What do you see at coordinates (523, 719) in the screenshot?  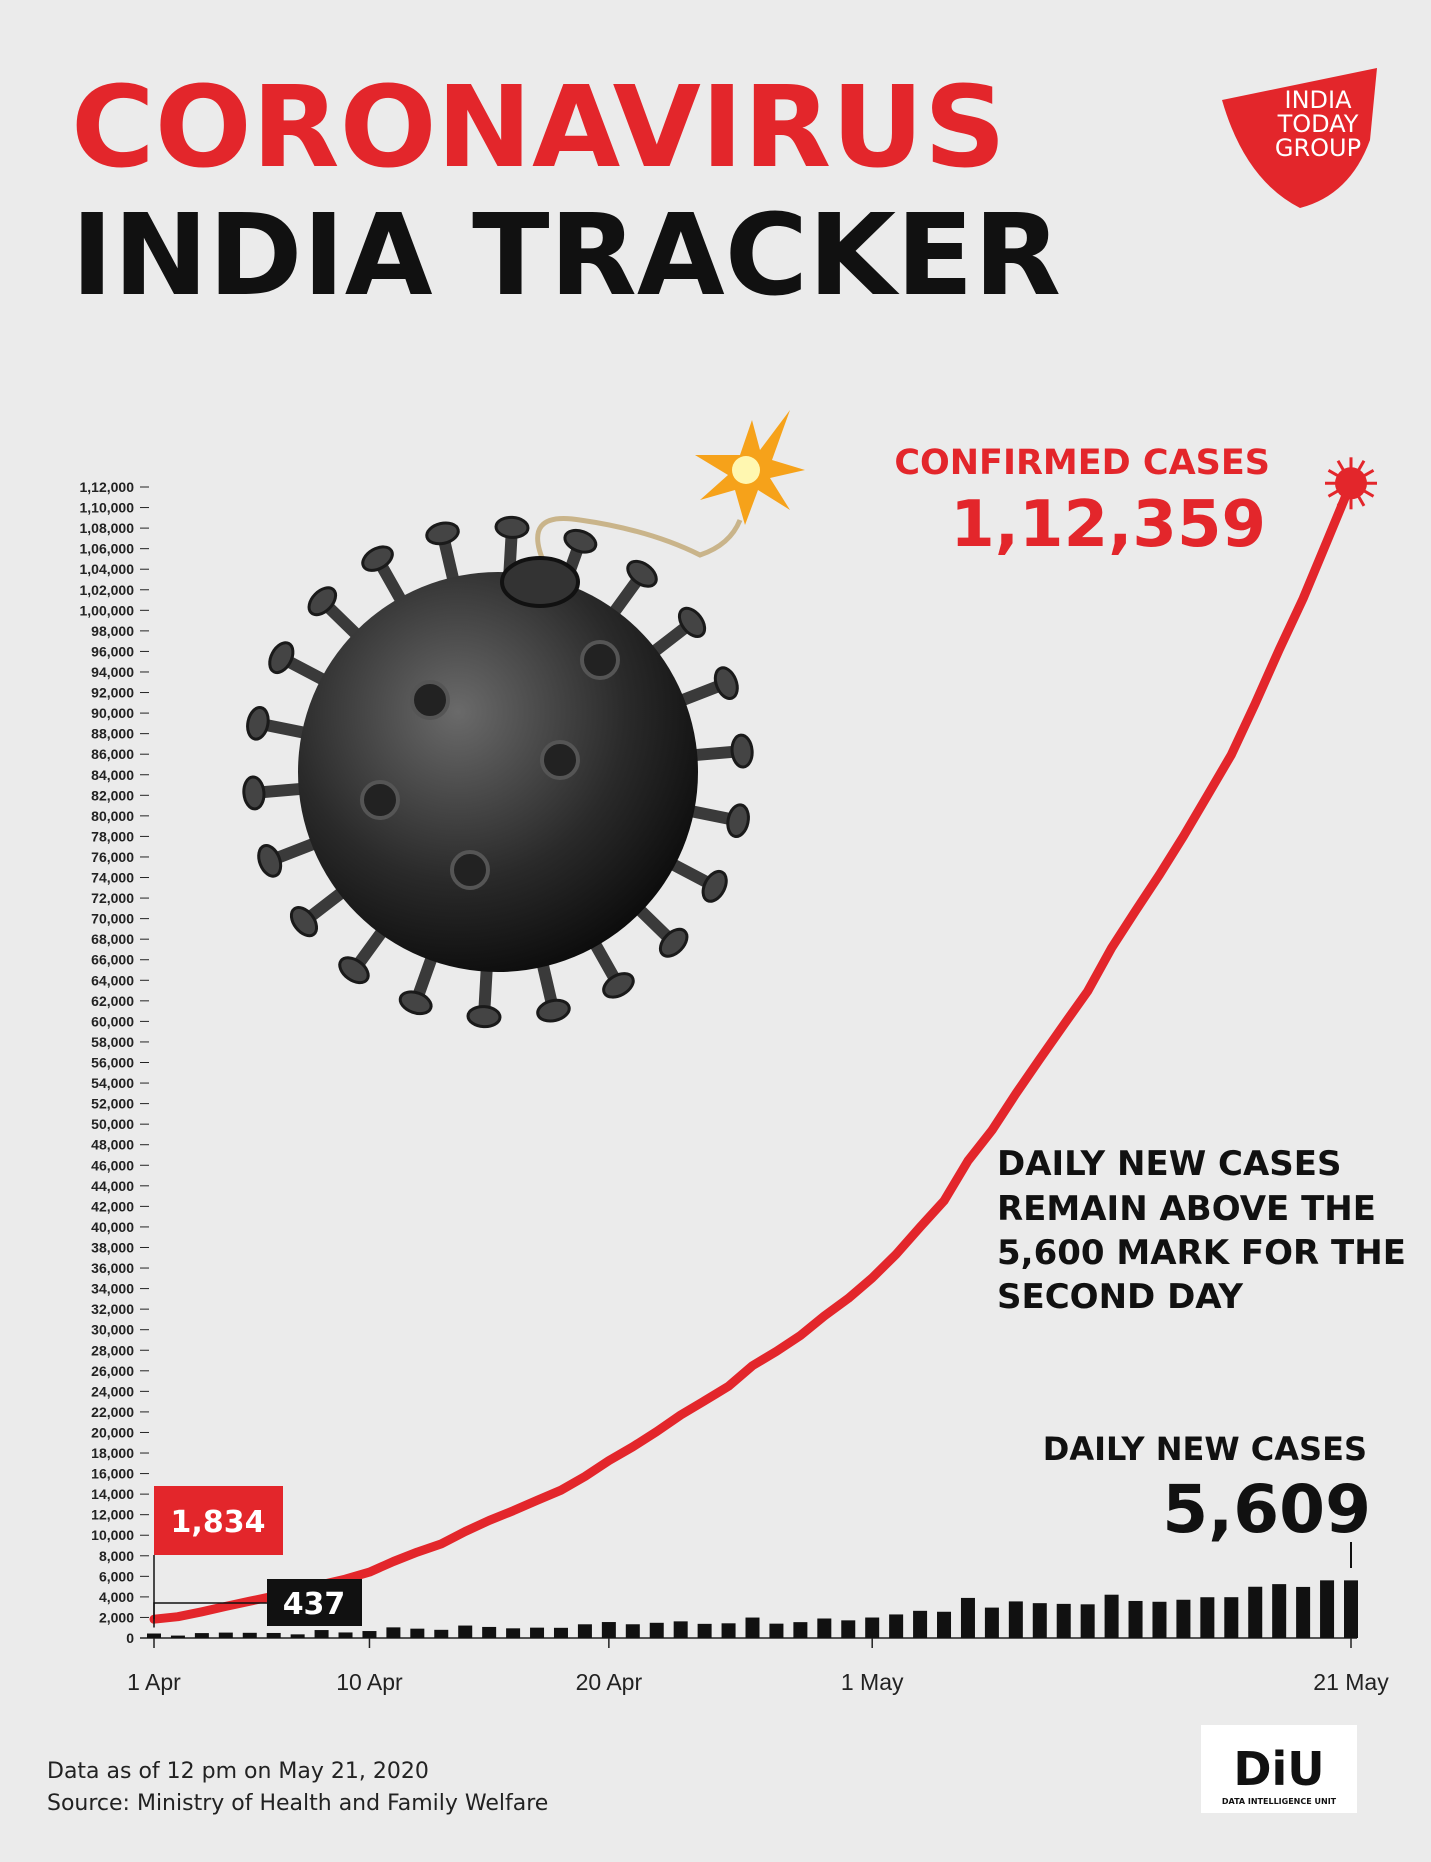 I see `virus-bomb-illustration` at bounding box center [523, 719].